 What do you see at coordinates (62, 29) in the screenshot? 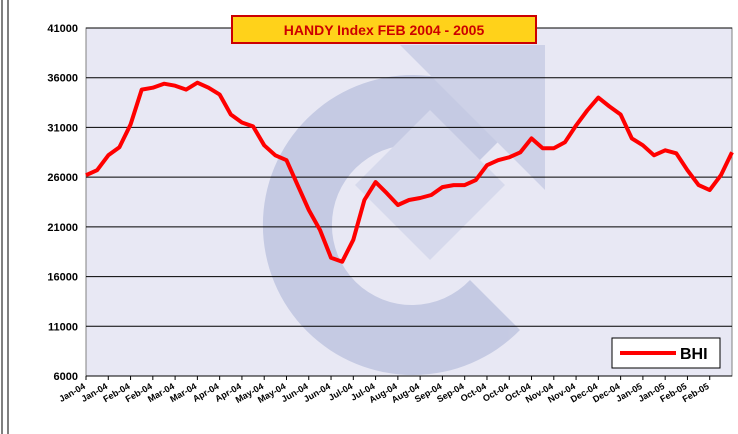
I see `y-tick-label: 41000` at bounding box center [62, 29].